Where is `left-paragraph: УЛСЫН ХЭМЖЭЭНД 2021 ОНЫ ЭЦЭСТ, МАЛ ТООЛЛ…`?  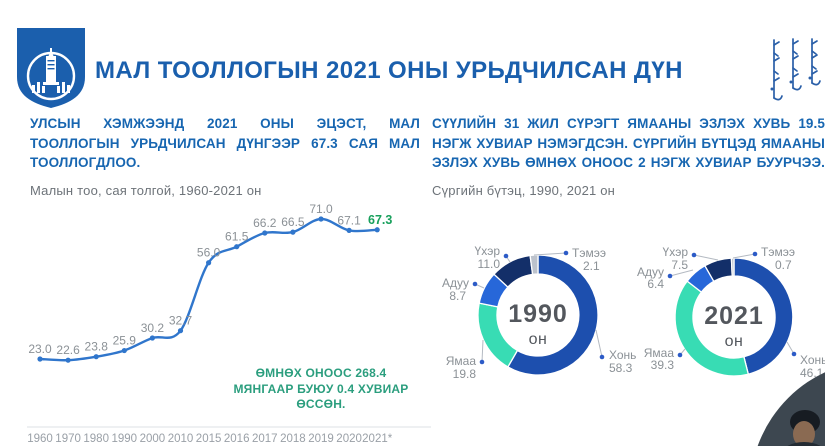
left-paragraph: УЛСЫН ХЭМЖЭЭНД 2021 ОНЫ ЭЦЭСТ, МАЛ ТООЛЛ… is located at coordinates (225, 143).